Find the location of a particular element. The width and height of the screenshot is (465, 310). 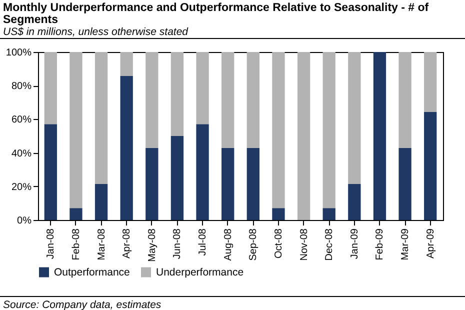

y-tick-label: 100% is located at coordinates (19, 53).